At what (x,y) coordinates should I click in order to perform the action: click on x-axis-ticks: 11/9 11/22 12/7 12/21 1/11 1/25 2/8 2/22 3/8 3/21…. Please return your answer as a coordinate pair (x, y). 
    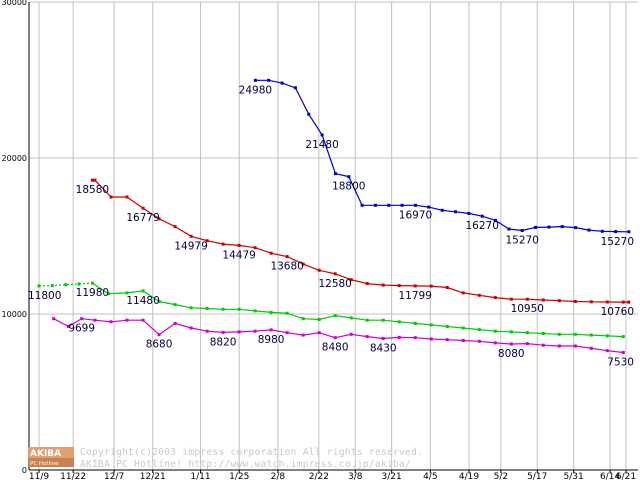
    Looking at the image, I should click on (332, 475).